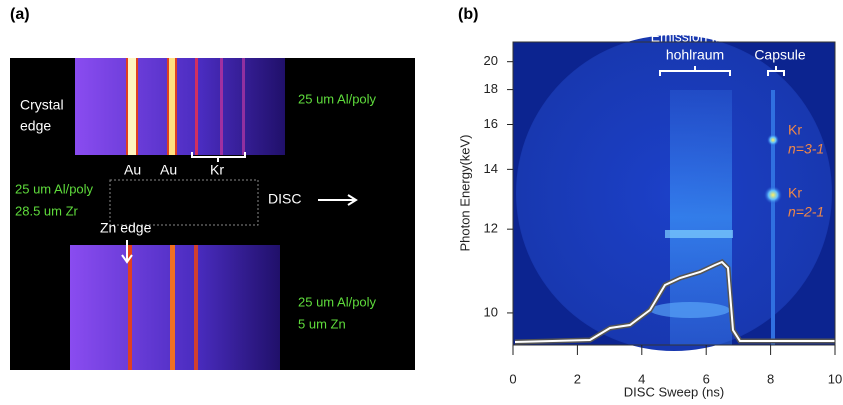 The width and height of the screenshot is (843, 405). Describe the element at coordinates (491, 168) in the screenshot. I see `y-tick-label: 14` at that location.